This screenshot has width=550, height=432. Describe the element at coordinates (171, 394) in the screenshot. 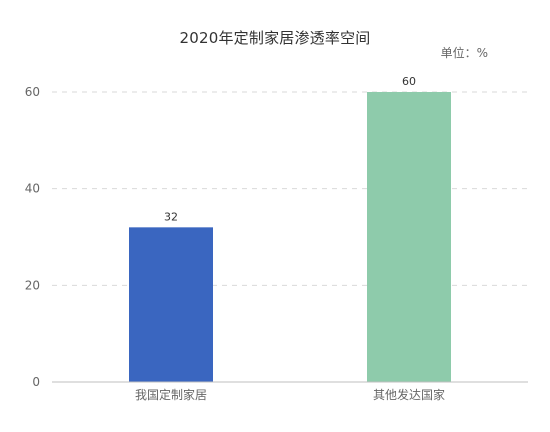

I see `x-category-label-1: 我国定制家居` at that location.